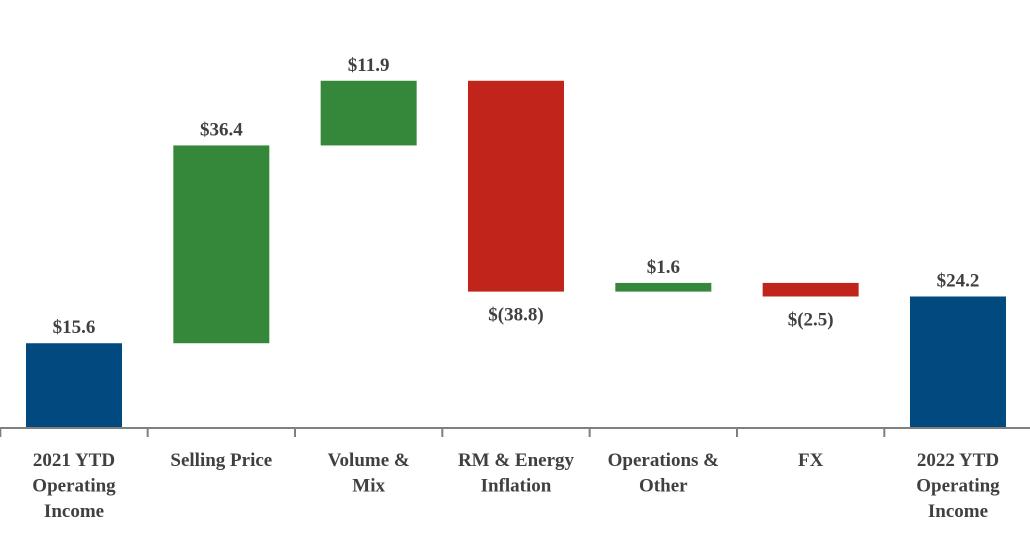 The image size is (1030, 540). What do you see at coordinates (221, 129) in the screenshot?
I see `value-label-selling-price: $36.4` at bounding box center [221, 129].